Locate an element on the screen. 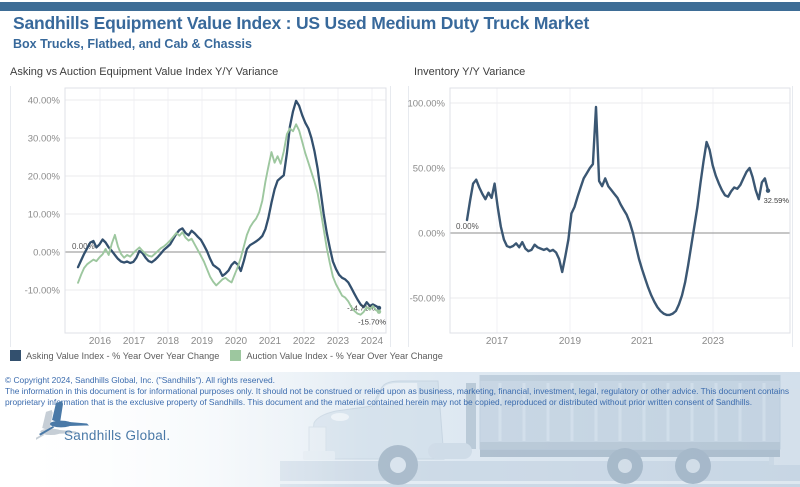 Image resolution: width=800 pixels, height=487 pixels. x-axis-labels: 2016 2017 2018 2019 2020 2021 2022 2023 2024 is located at coordinates (236, 341).